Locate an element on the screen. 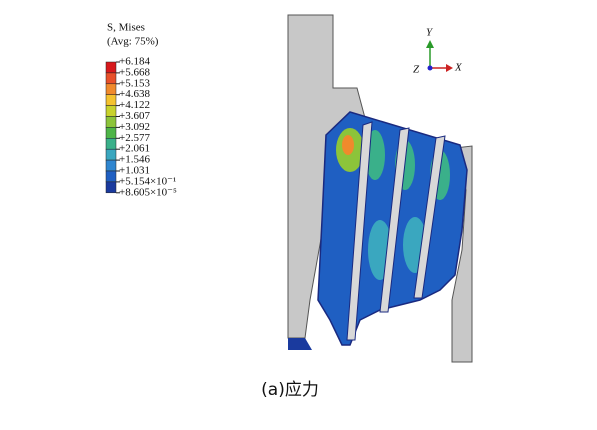  legend-label: +5.153 is located at coordinates (134, 83).